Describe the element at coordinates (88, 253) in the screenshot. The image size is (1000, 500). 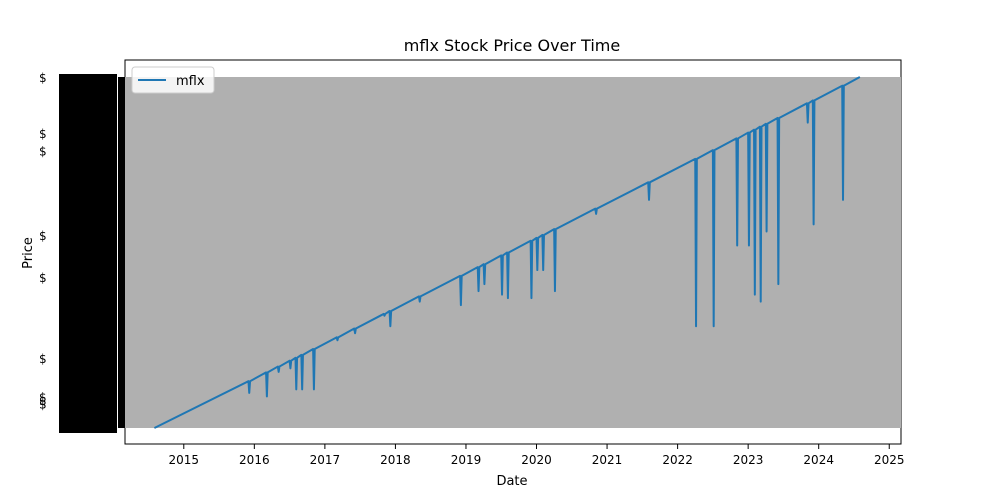
I see `y-tick-label-mass` at that location.